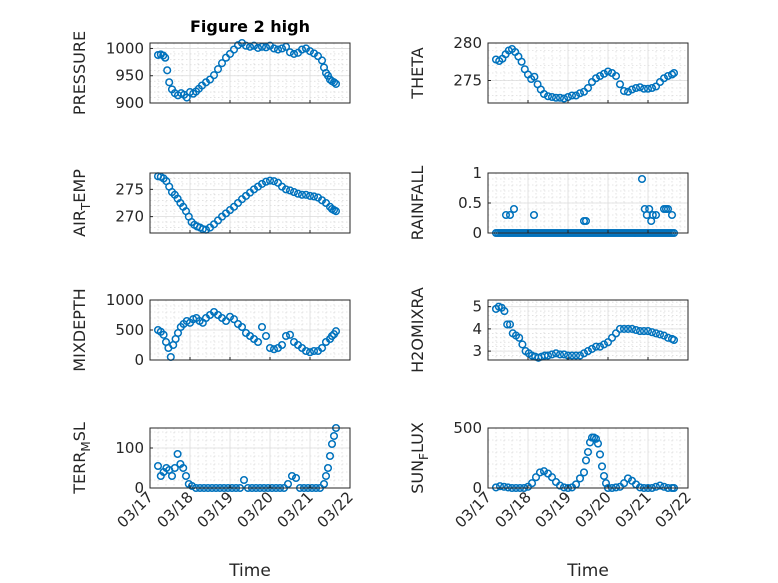  Describe the element at coordinates (125, 300) in the screenshot. I see `y-tick-label: 1000` at that location.